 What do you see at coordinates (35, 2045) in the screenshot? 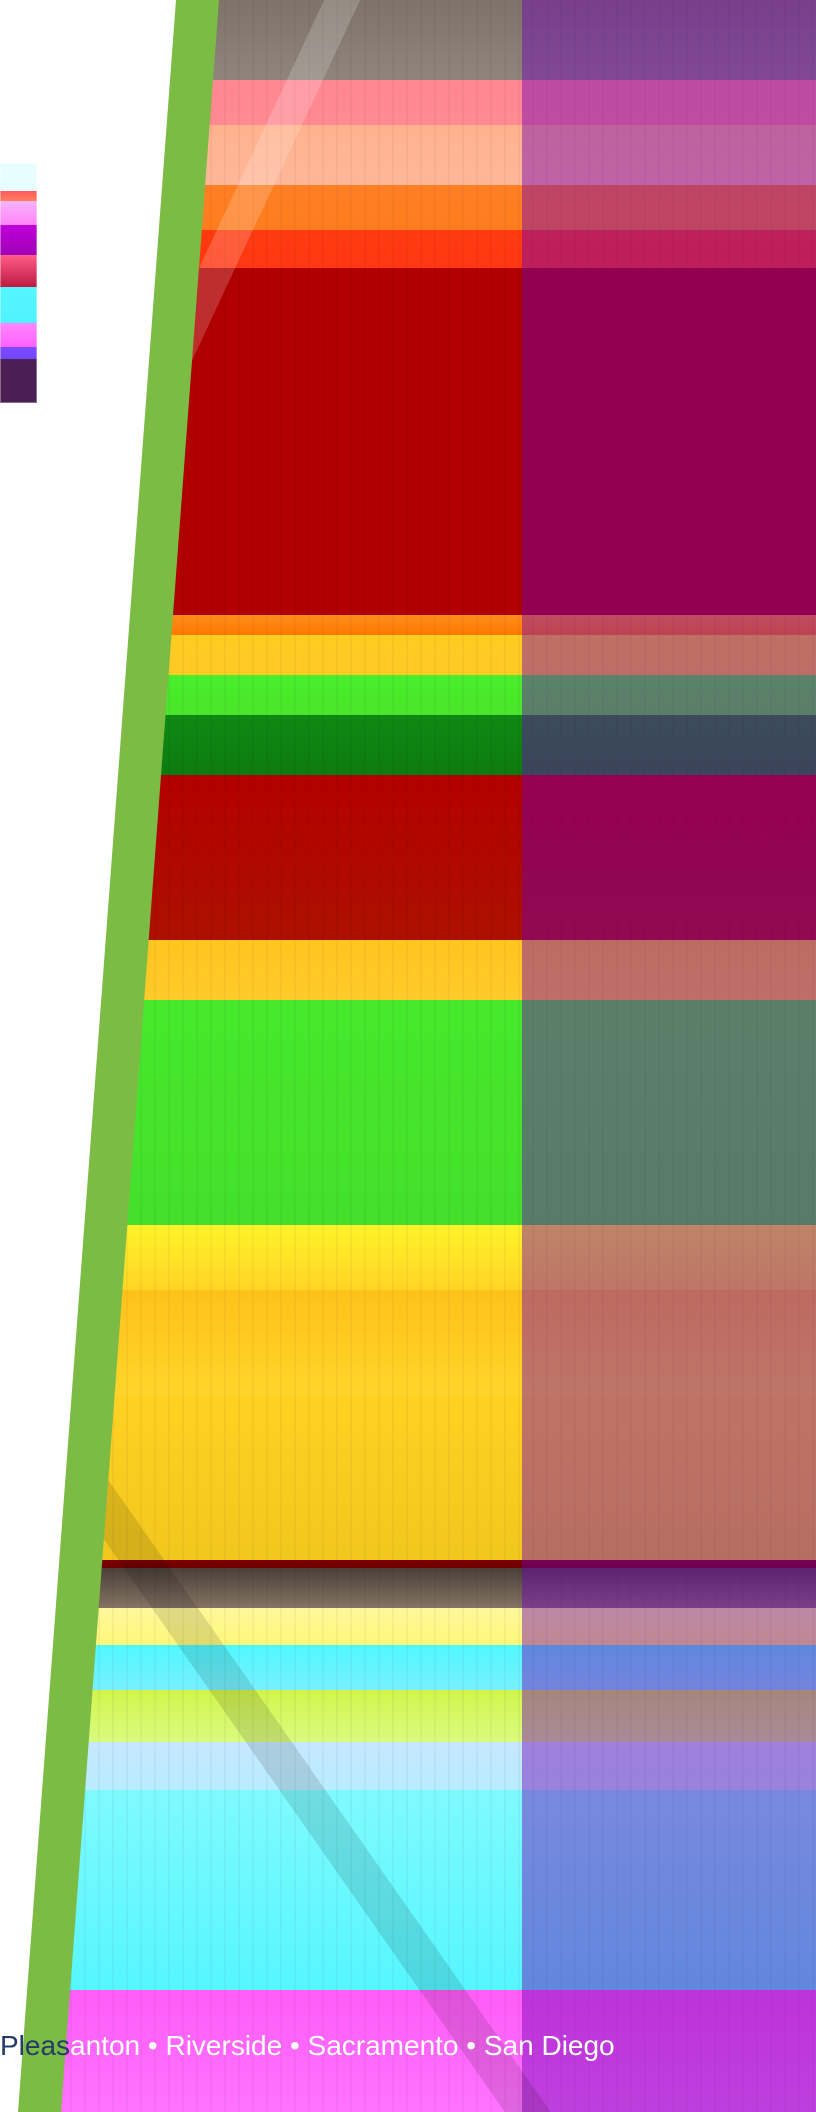
I see `location-text-start: Pleas` at bounding box center [35, 2045].